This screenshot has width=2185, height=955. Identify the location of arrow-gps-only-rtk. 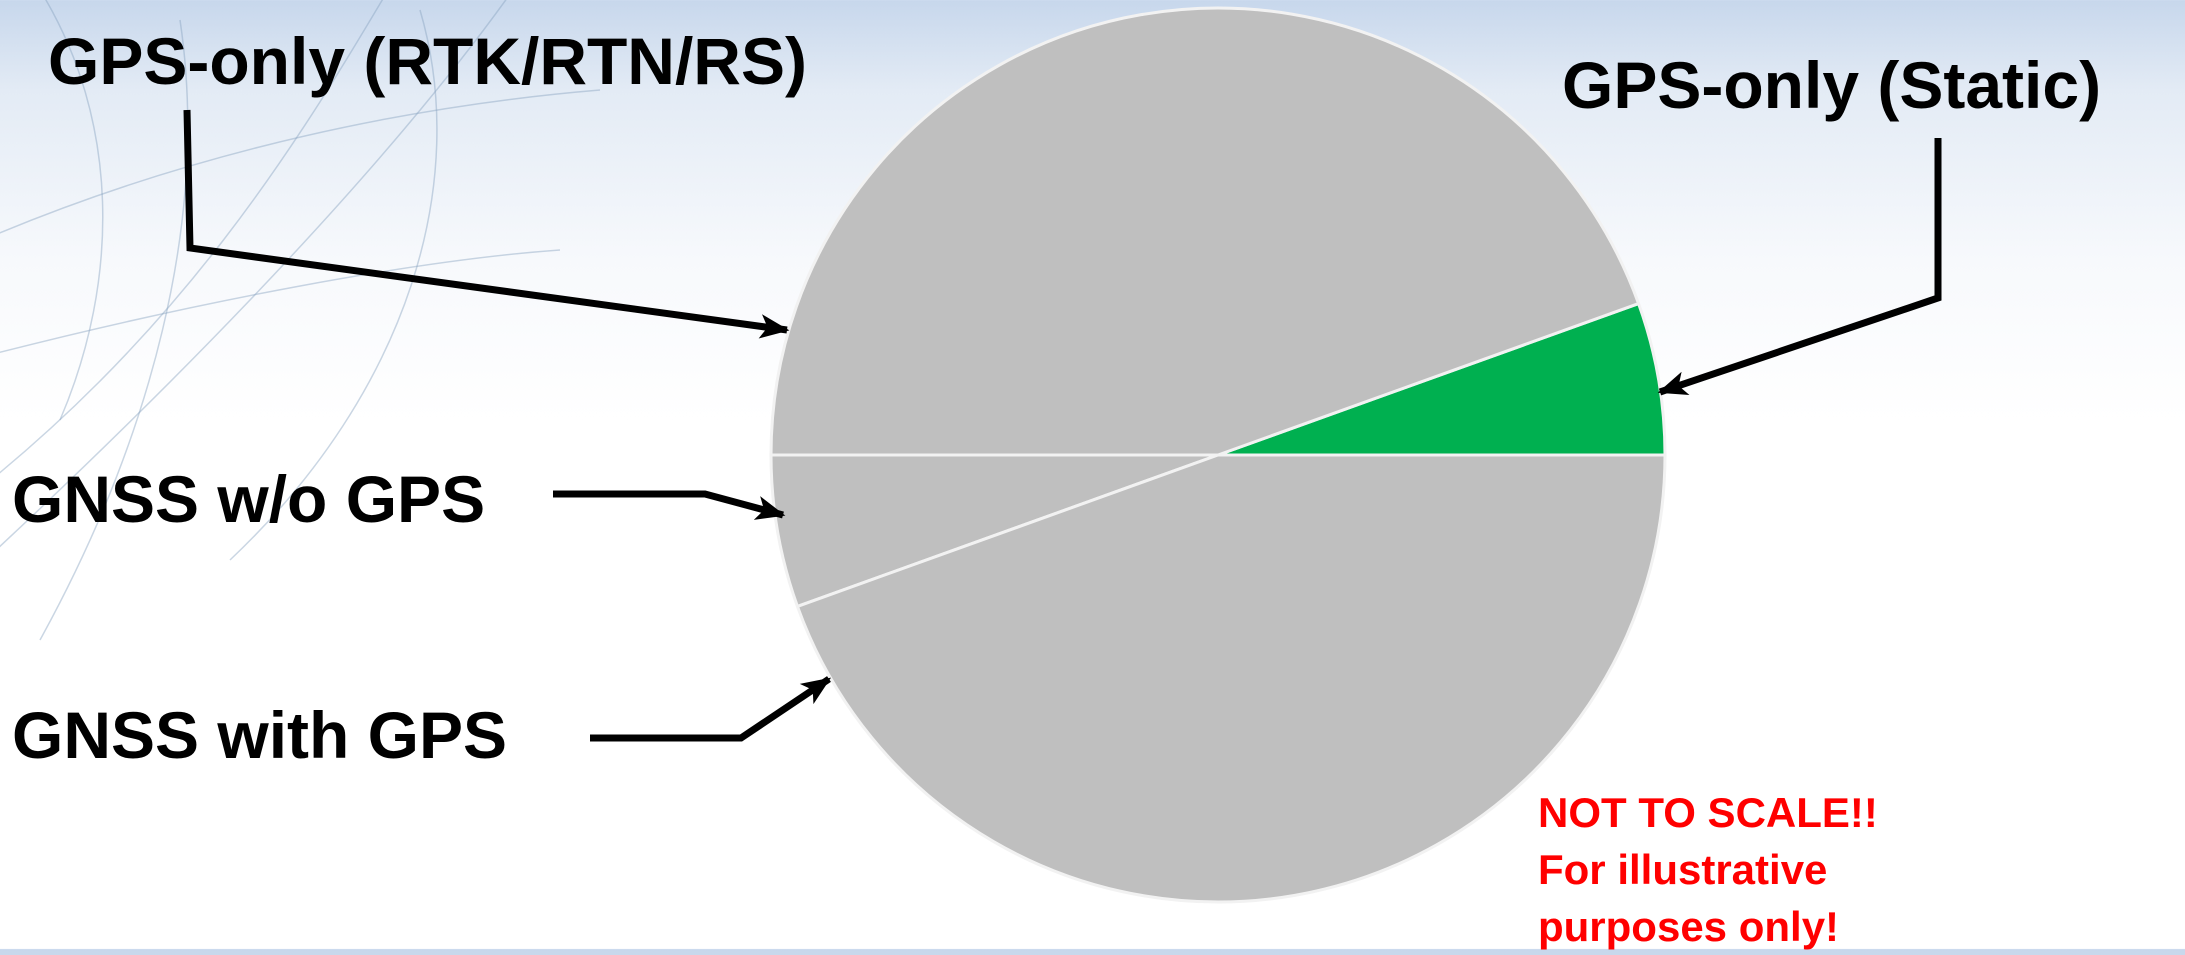
(486, 224).